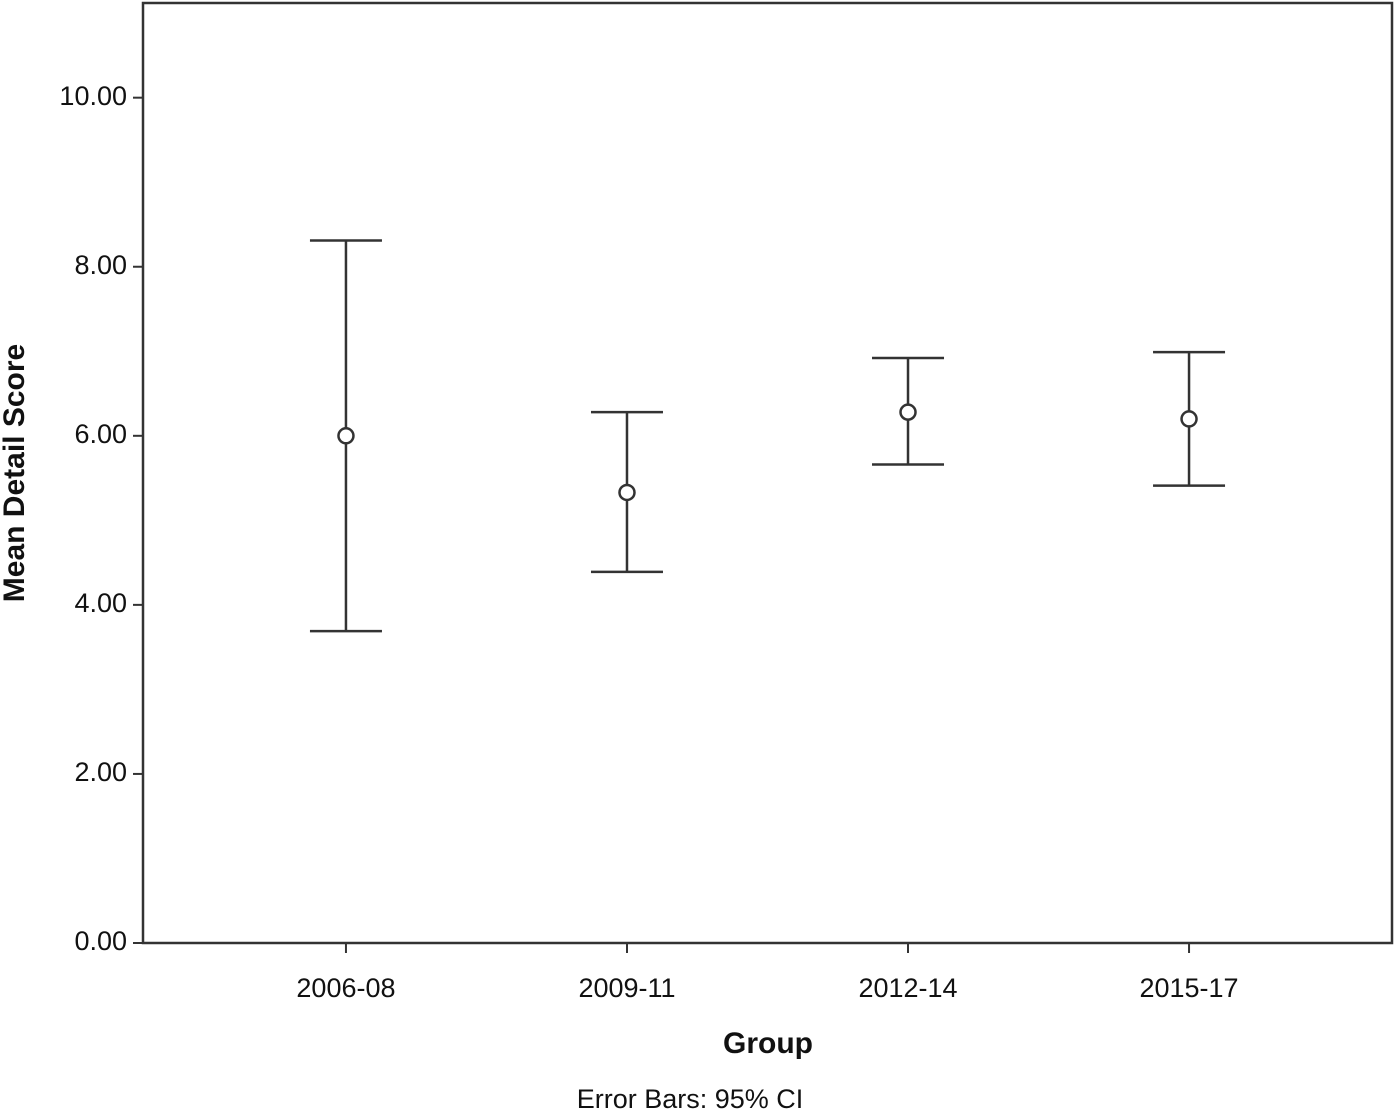 Image resolution: width=1397 pixels, height=1116 pixels. I want to click on x-tick-label: 2012-14, so click(907, 988).